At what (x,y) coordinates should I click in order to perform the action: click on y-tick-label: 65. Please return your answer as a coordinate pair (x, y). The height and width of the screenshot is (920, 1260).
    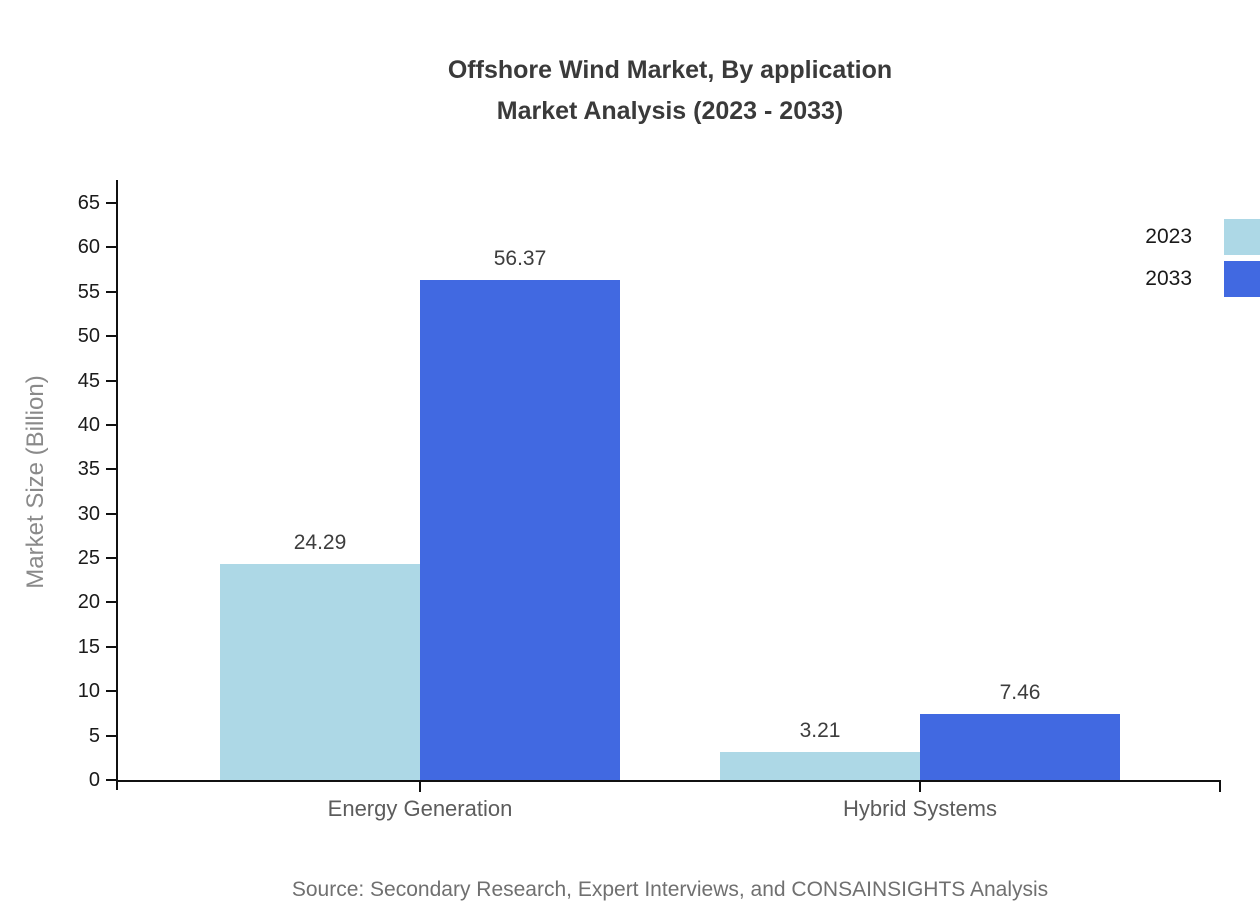
    Looking at the image, I should click on (88, 203).